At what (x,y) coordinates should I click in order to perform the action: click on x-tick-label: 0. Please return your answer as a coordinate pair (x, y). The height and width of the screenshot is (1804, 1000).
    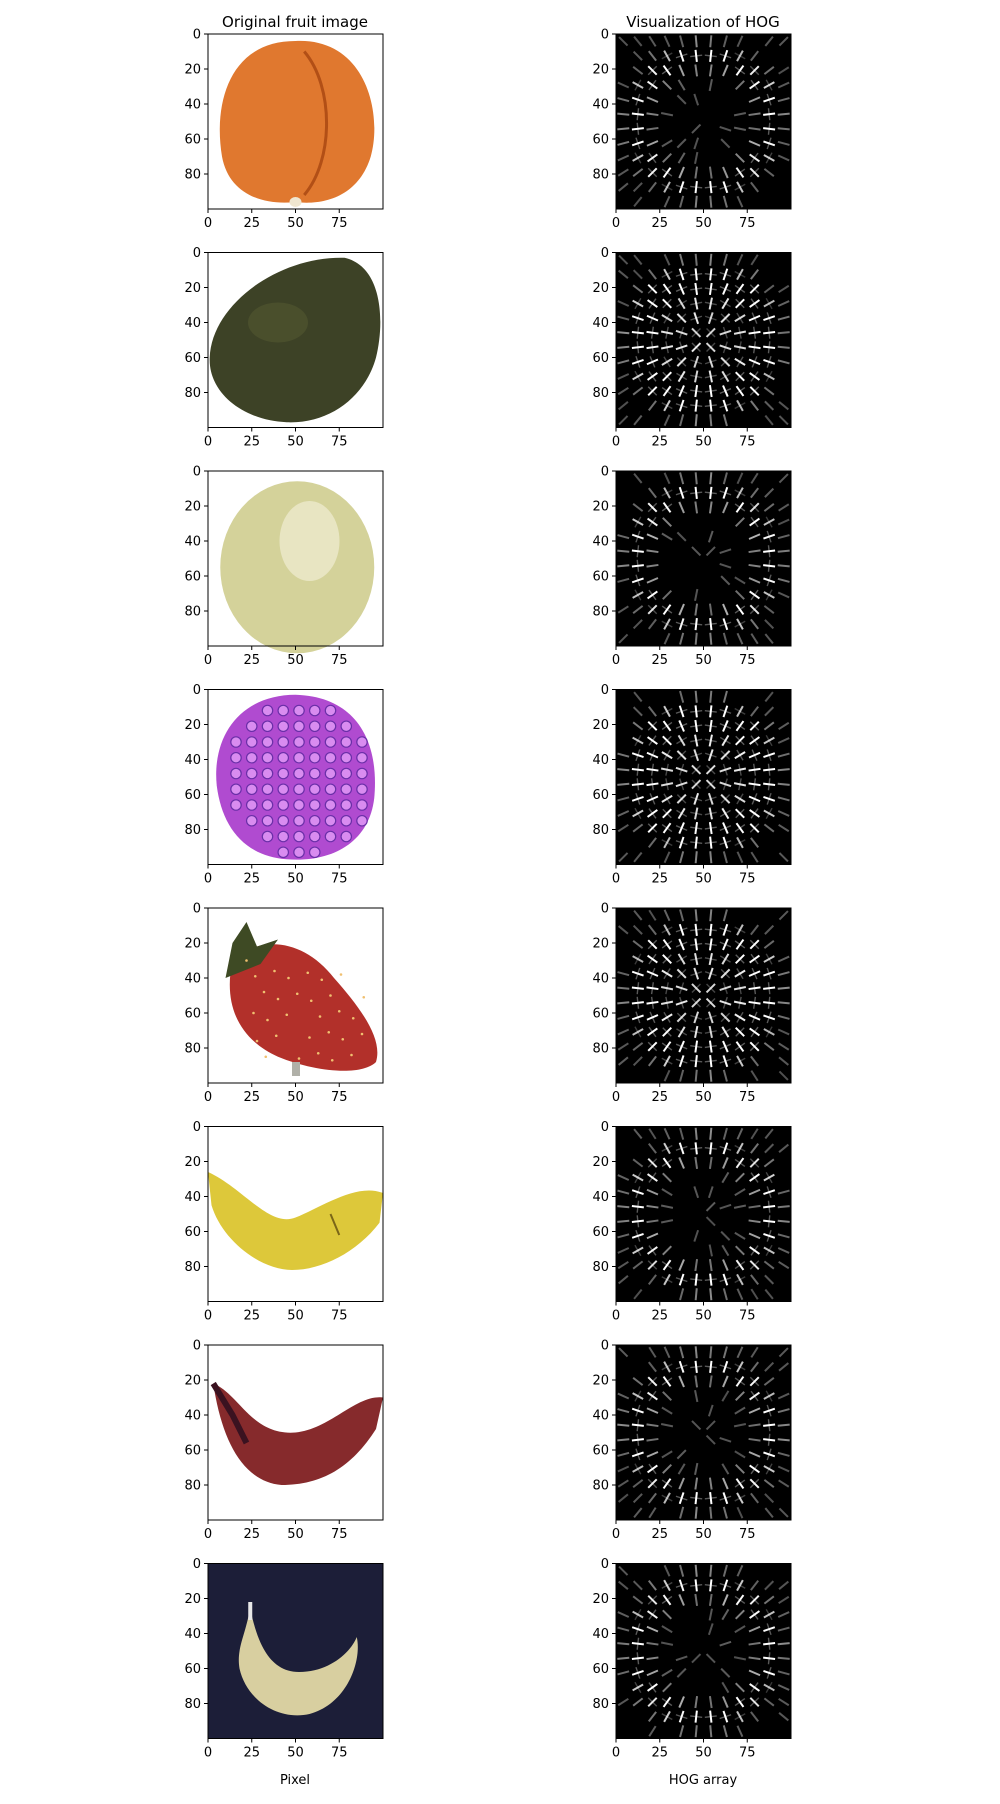
    Looking at the image, I should click on (616, 442).